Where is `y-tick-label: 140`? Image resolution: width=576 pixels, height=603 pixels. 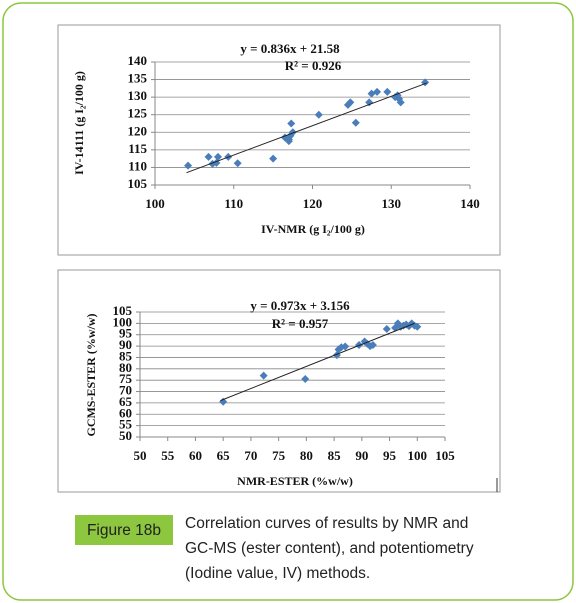 y-tick-label: 140 is located at coordinates (138, 60).